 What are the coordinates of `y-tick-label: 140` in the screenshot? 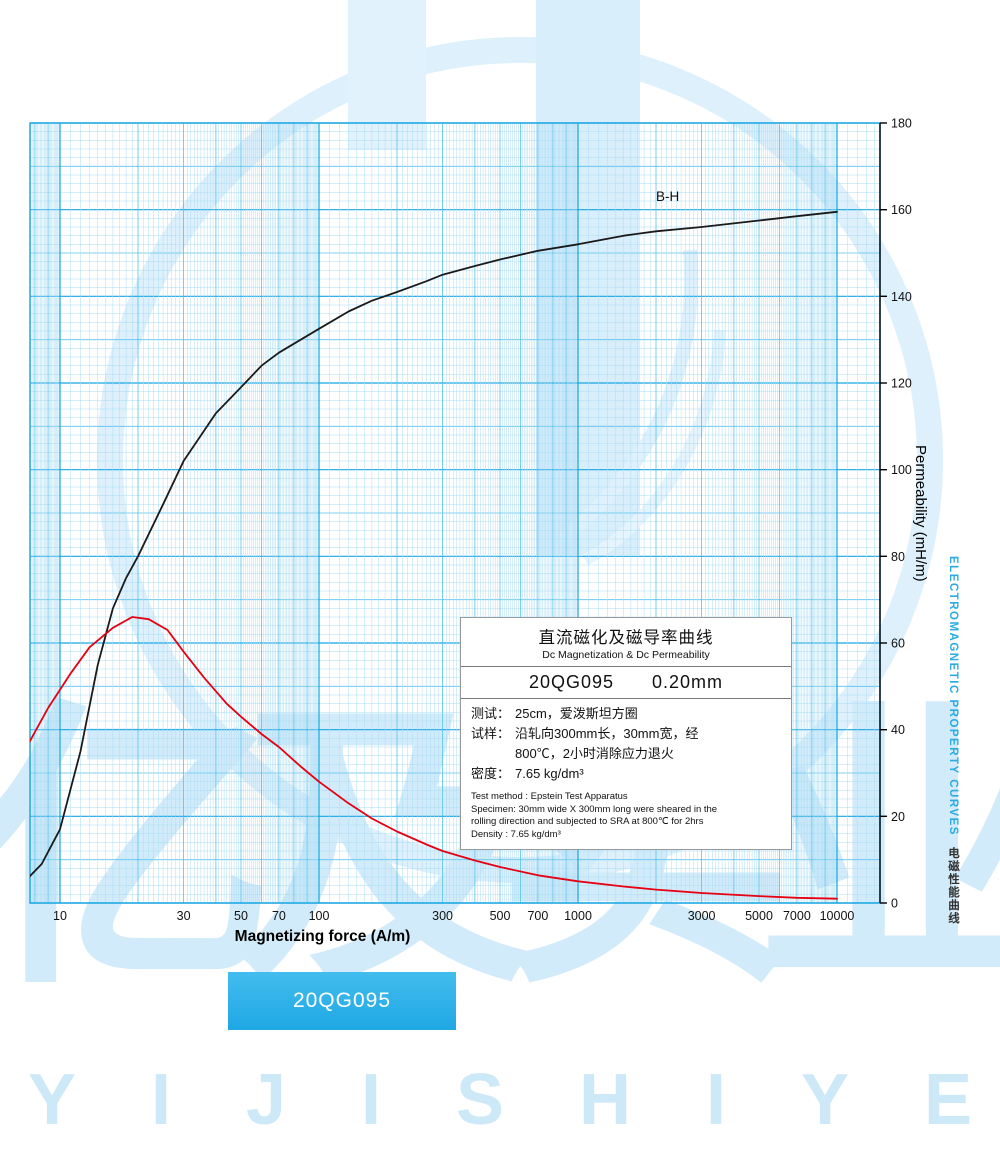 It's located at (901, 297).